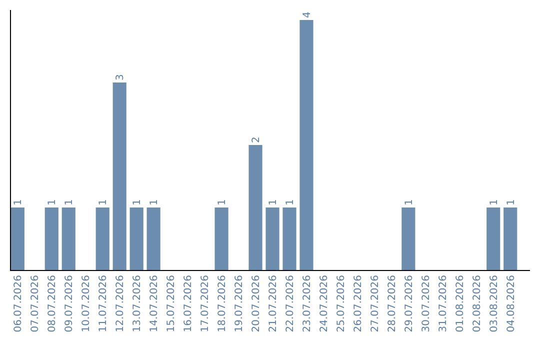  What do you see at coordinates (290, 303) in the screenshot?
I see `x-tick-label: 22.07.2026` at bounding box center [290, 303].